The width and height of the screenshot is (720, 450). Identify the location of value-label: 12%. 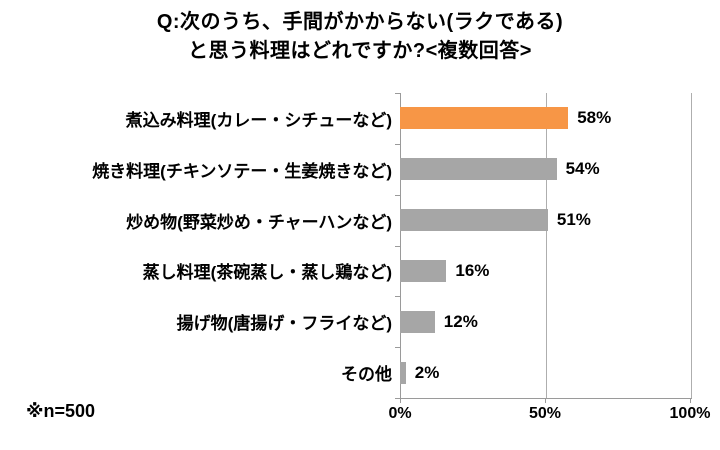
(460, 321).